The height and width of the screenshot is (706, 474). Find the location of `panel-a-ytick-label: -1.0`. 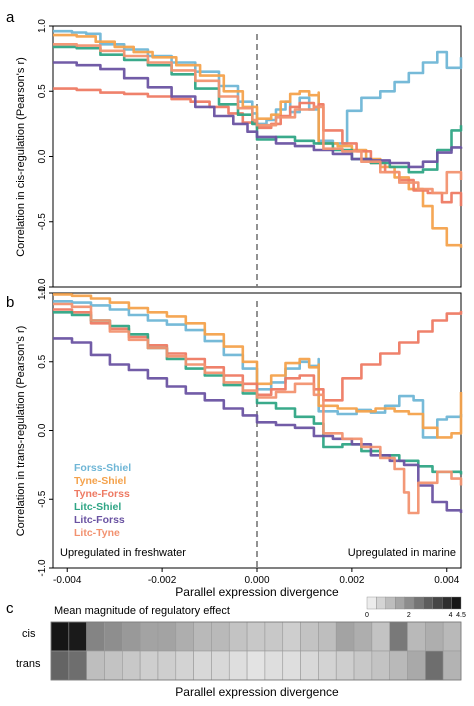

panel-a-ytick-label: -1.0 is located at coordinates (42, 287).